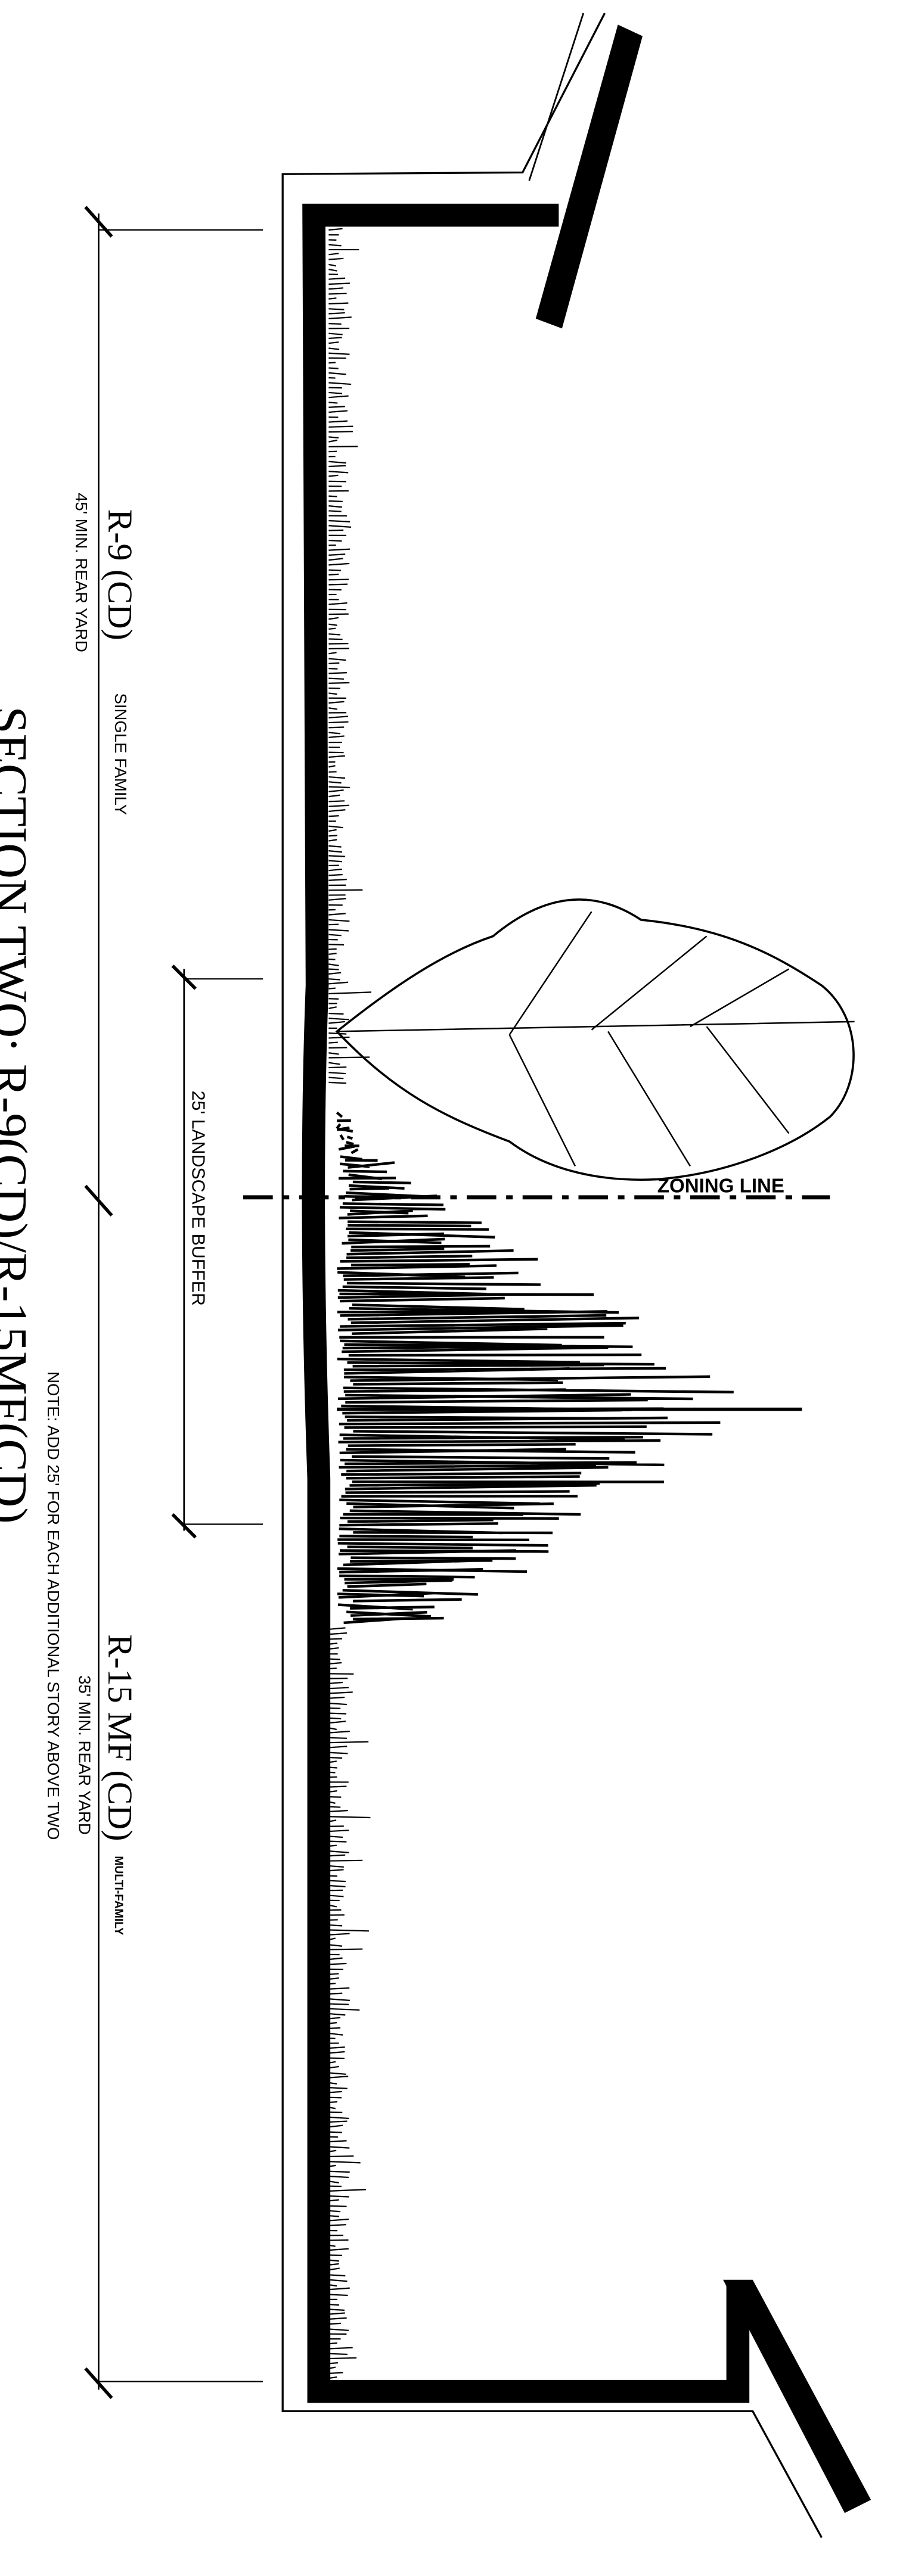  Describe the element at coordinates (121, 754) in the screenshot. I see `zone-use: SINGLE FAMILY` at that location.